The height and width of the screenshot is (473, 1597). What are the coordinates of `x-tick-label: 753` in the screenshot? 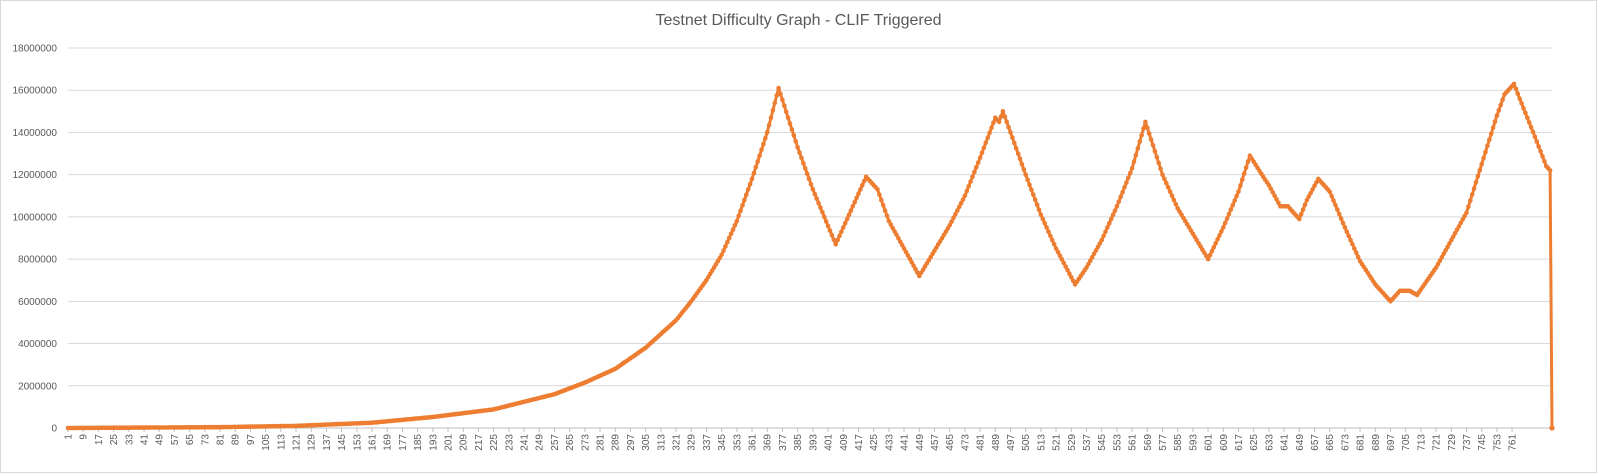 It's located at (1497, 442).